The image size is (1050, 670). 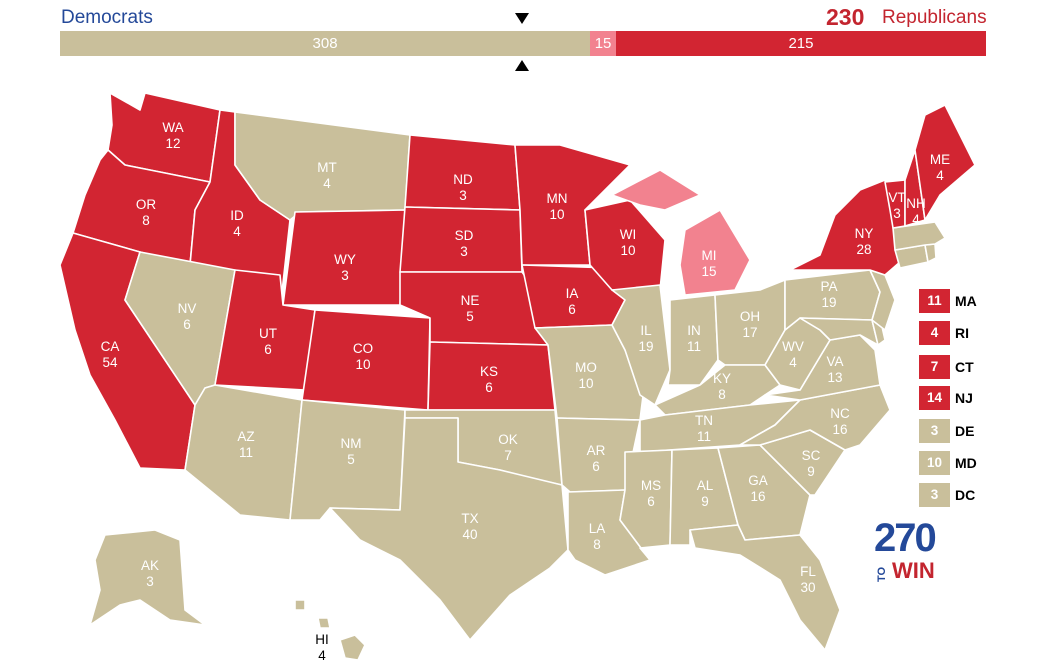 What do you see at coordinates (362, 364) in the screenshot?
I see `state-ev-CO: 10` at bounding box center [362, 364].